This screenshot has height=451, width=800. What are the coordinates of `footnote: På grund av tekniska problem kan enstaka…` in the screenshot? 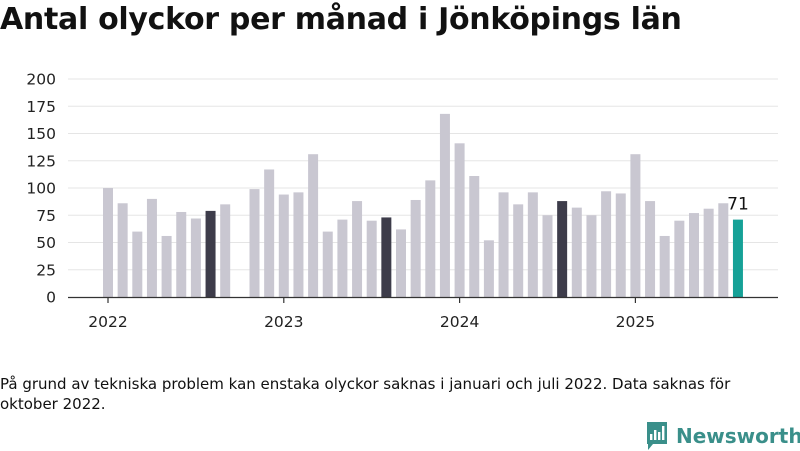 It's located at (365, 394).